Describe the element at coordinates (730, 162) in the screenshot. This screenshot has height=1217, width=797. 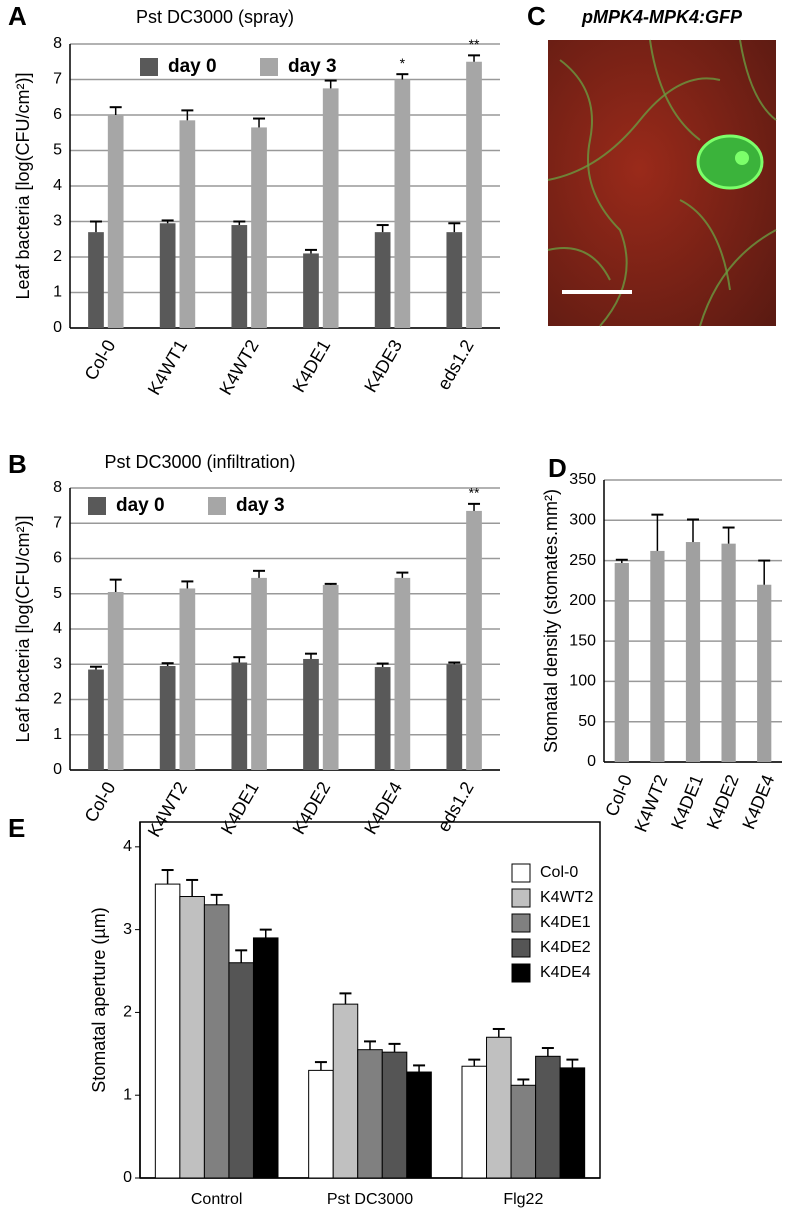
I see `nucleus` at that location.